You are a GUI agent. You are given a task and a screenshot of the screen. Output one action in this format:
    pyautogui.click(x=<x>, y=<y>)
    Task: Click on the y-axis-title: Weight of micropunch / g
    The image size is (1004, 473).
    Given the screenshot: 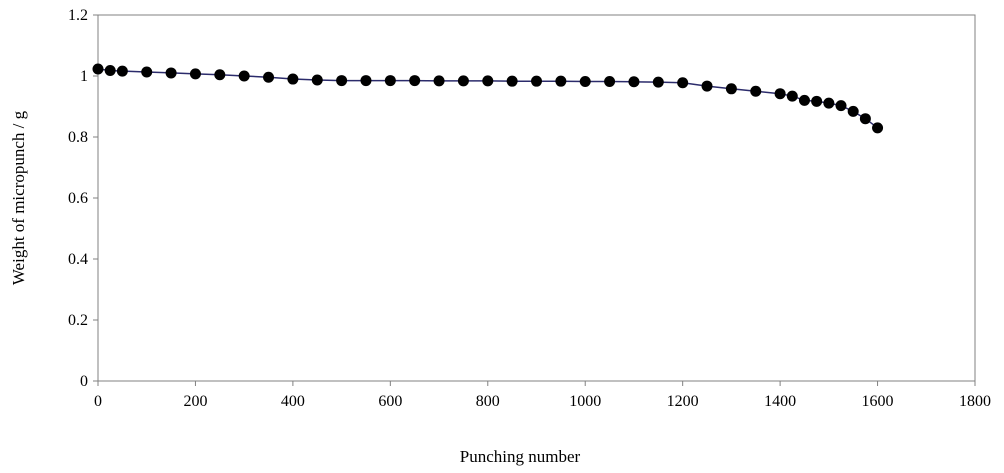 What is the action you would take?
    pyautogui.click(x=18, y=197)
    